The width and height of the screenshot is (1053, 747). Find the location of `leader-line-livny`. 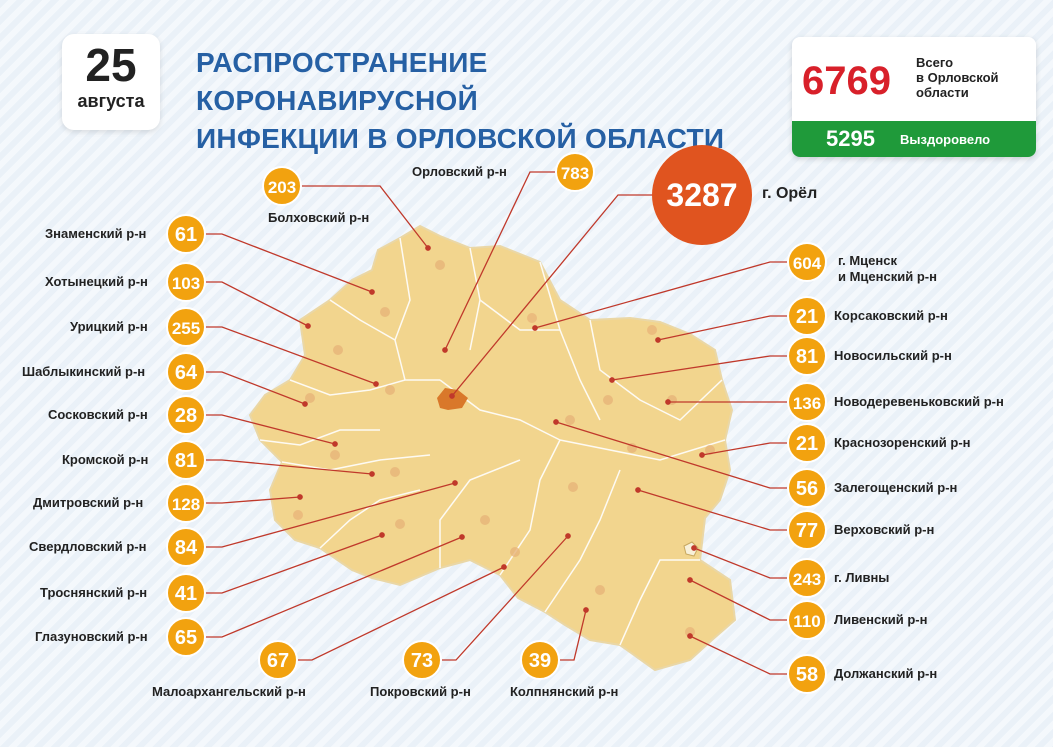

leader-line-livny is located at coordinates (740, 563).